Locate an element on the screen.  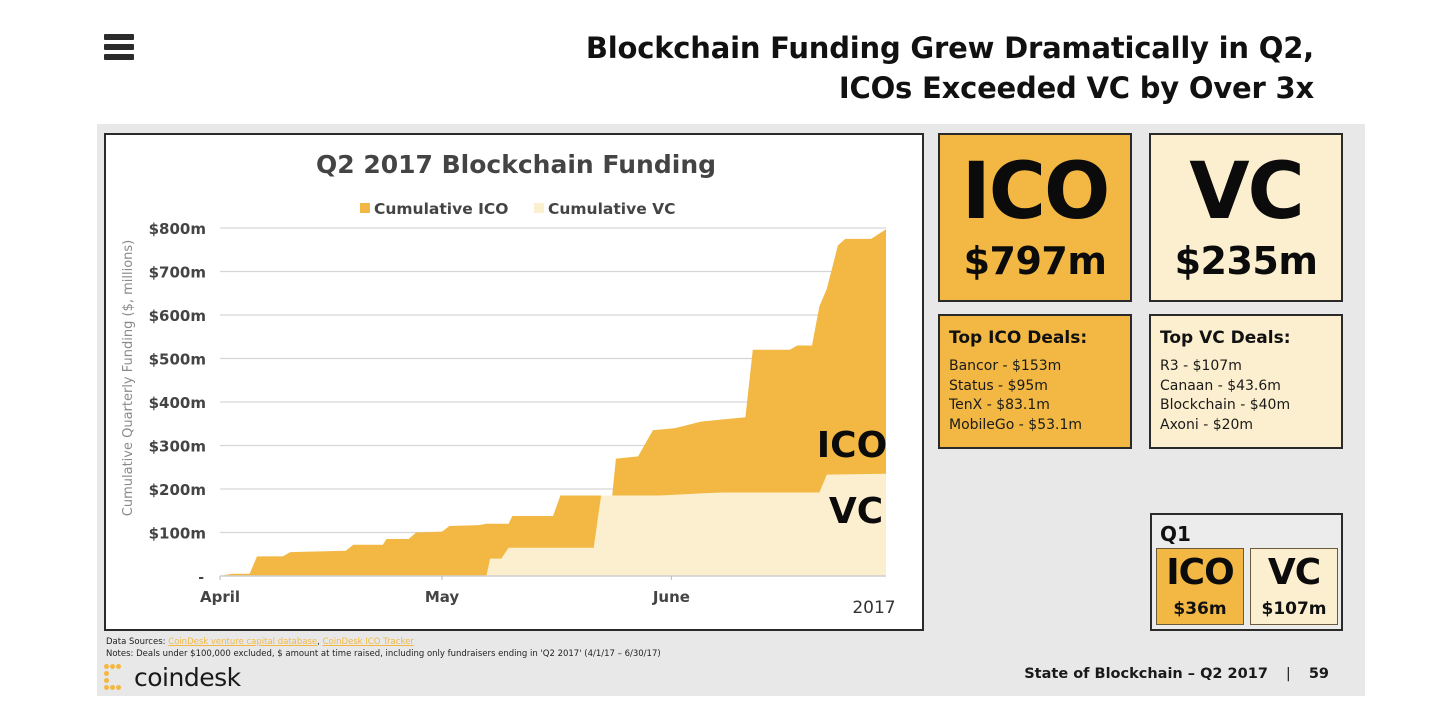
report-title: State of Blockchain – Q2 2017 is located at coordinates (1146, 674).